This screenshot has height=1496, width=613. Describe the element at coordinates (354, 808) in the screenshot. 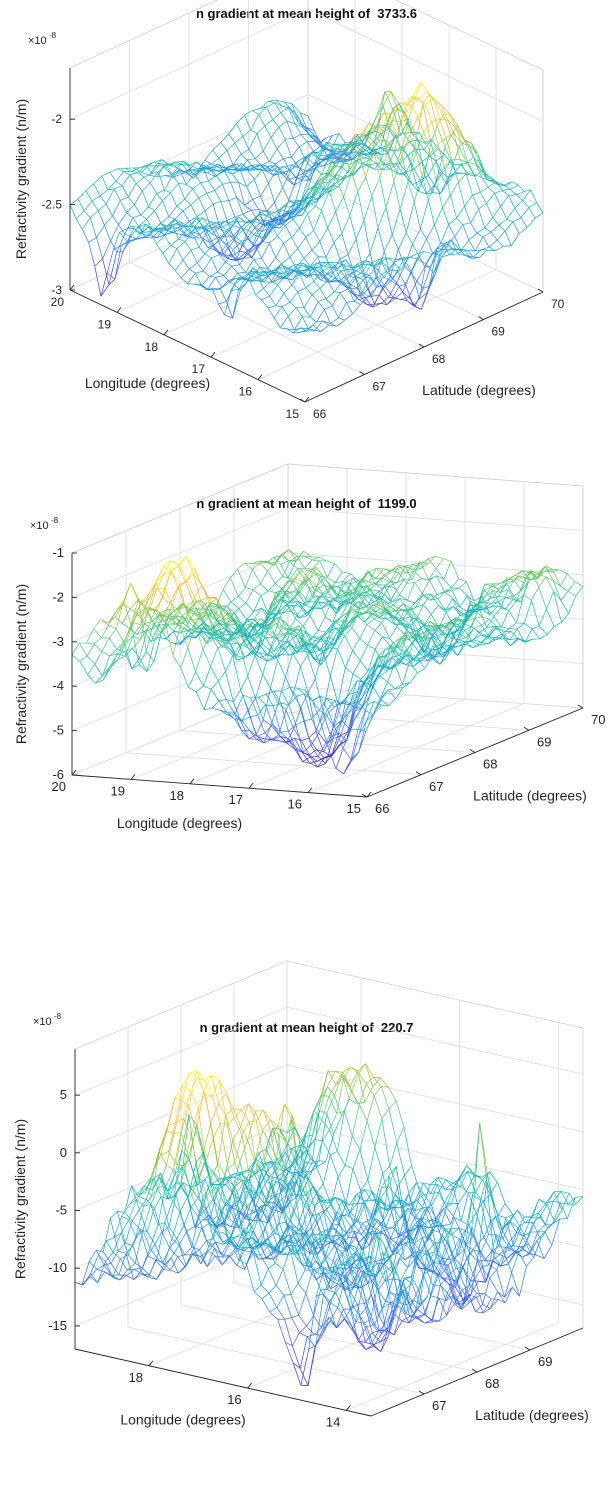

I see `x-tick-label: 15` at that location.